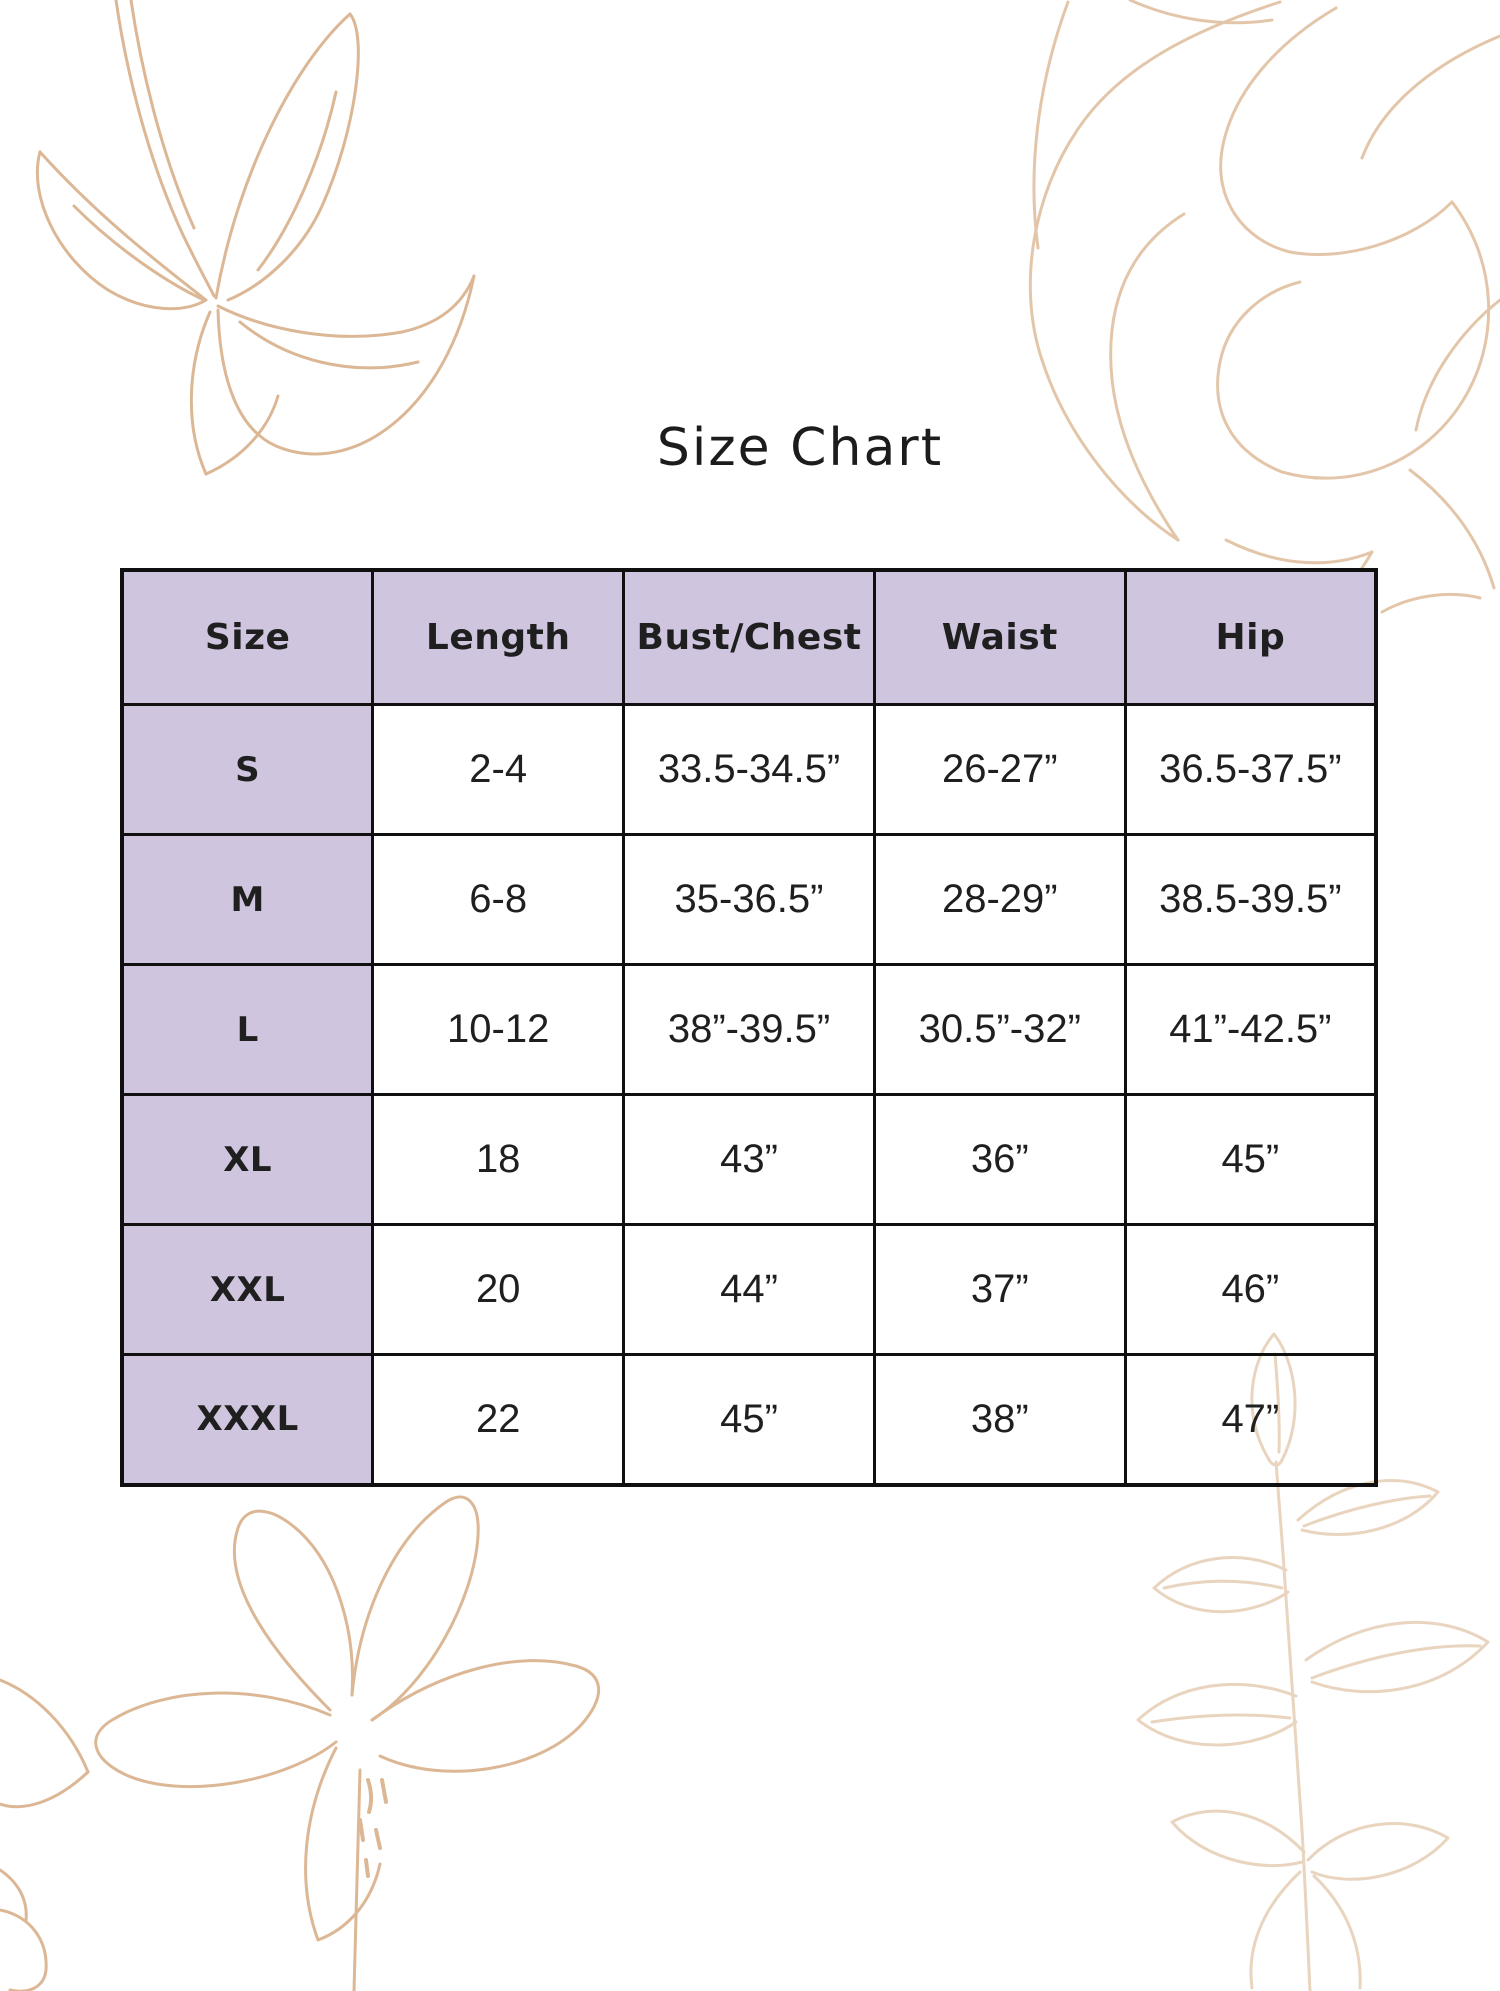 The height and width of the screenshot is (1991, 1500). I want to click on measurement-cell: 43”, so click(749, 1159).